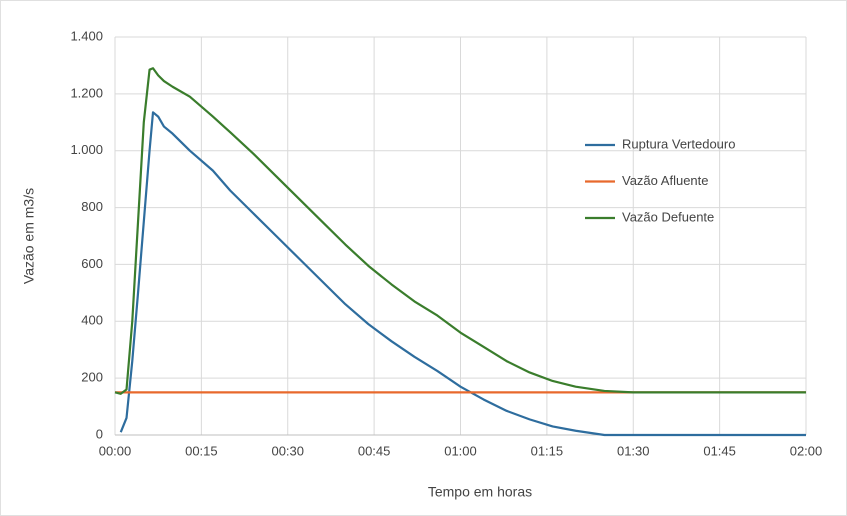 This screenshot has width=847, height=516. What do you see at coordinates (719, 450) in the screenshot?
I see `x-tick-label: 01:45` at bounding box center [719, 450].